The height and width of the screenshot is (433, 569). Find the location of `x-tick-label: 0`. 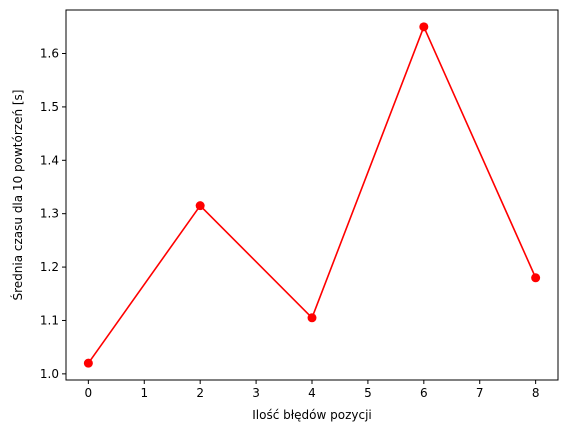

x-tick-label: 0 is located at coordinates (89, 393).